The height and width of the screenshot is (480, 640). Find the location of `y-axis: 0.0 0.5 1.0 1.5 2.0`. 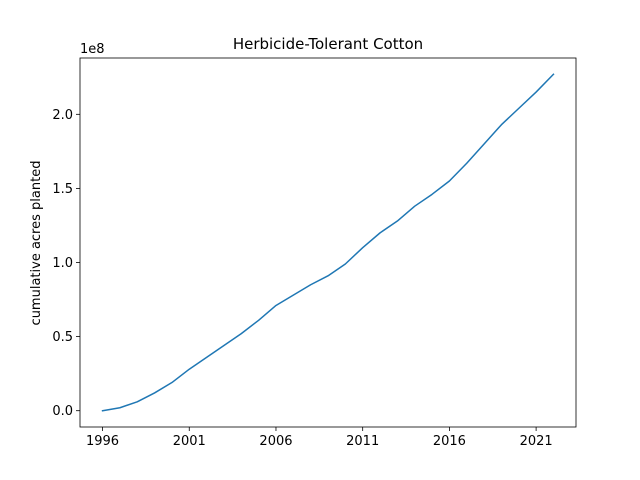

y-axis: 0.0 0.5 1.0 1.5 2.0 is located at coordinates (66, 263).